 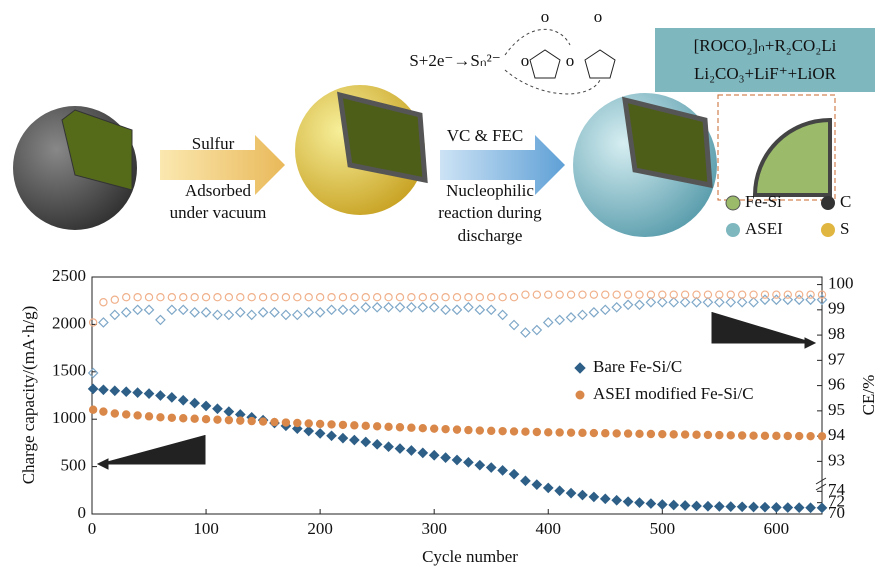 I want to click on arrow, so click(x=502, y=165).